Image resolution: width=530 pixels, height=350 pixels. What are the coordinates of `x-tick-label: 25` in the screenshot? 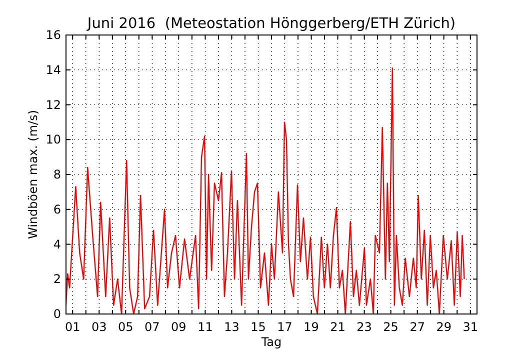 It's located at (390, 327).